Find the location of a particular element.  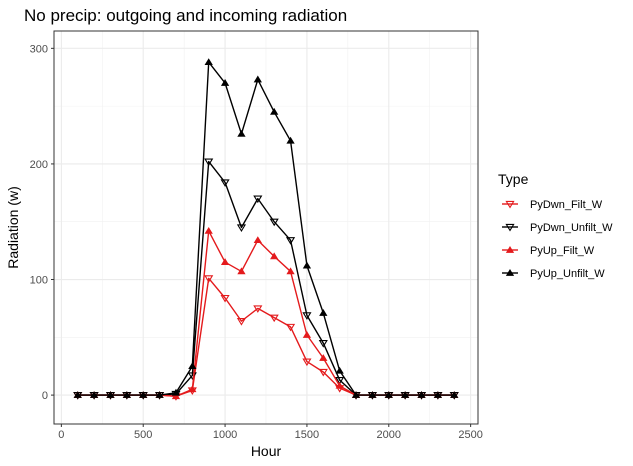

legend-item-pydwn-unfilt-w: PyDwn_Unfilt_W is located at coordinates (557, 228).